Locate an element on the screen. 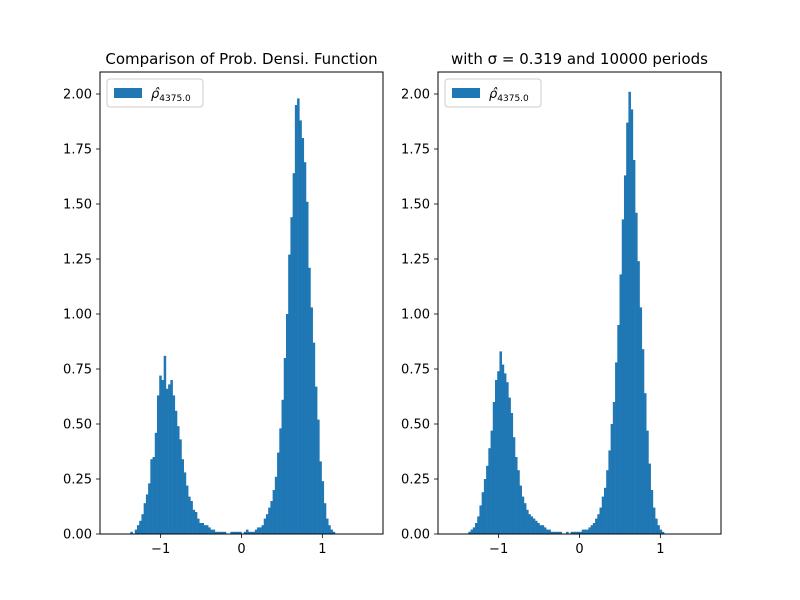 The width and height of the screenshot is (800, 600). y-tick-label: 1.00 is located at coordinates (415, 315).